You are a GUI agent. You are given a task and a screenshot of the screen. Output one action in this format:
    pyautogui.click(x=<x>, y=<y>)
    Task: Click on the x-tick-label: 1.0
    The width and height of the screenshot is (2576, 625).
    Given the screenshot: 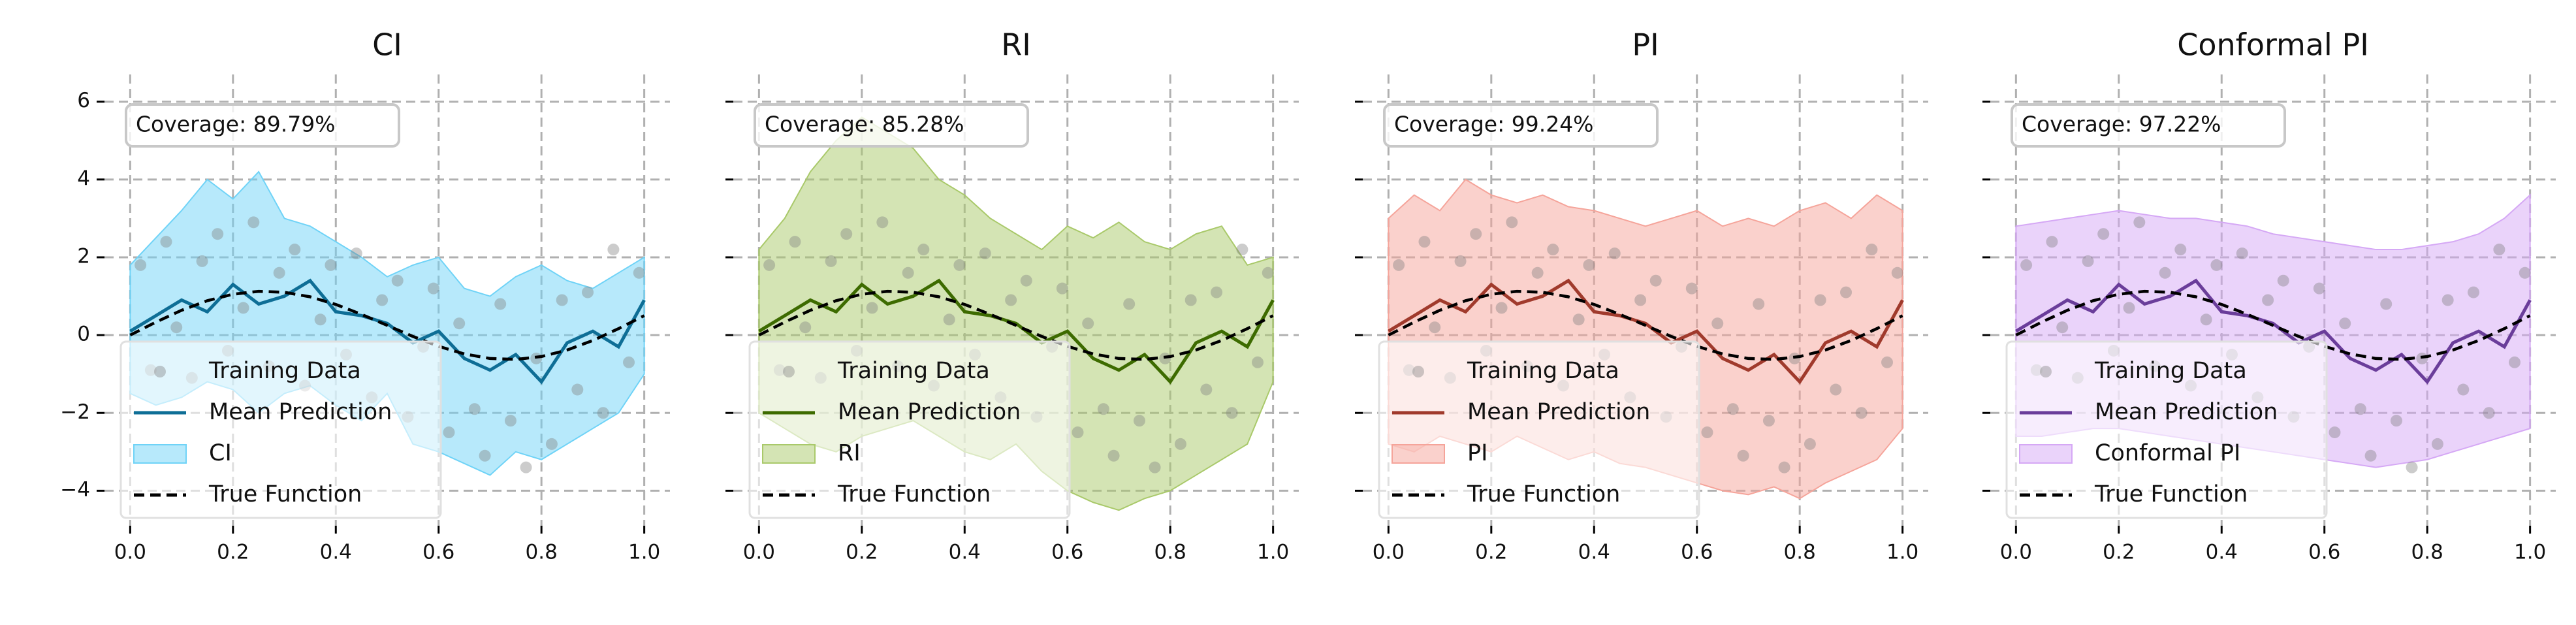 What is the action you would take?
    pyautogui.click(x=2530, y=552)
    